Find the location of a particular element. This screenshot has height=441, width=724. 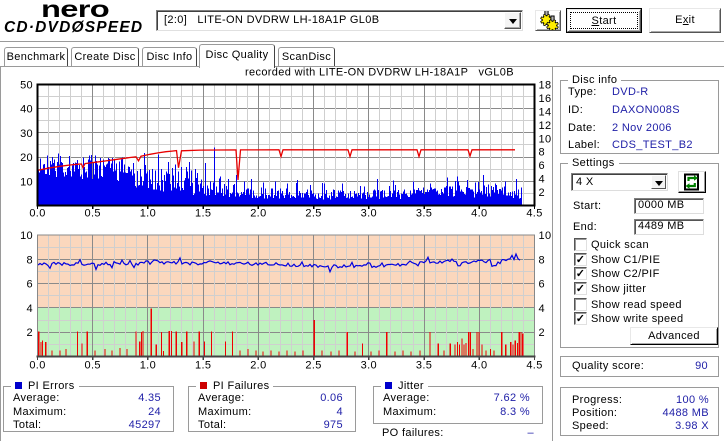

svg-text: 40 is located at coordinates (26, 110).